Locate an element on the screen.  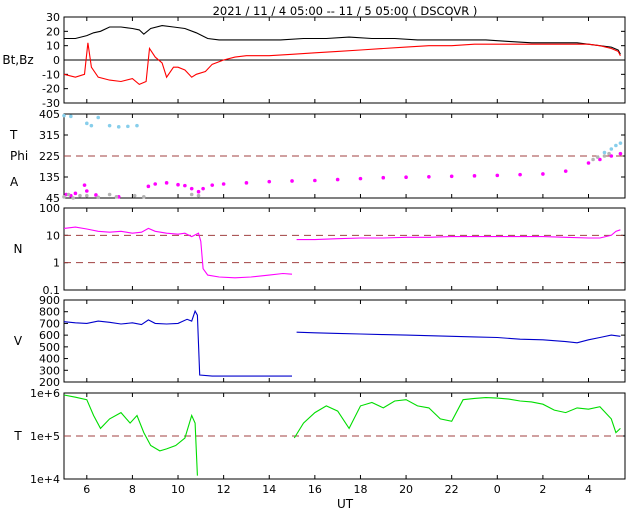
y-tick-label: 1 is located at coordinates (56, 263).